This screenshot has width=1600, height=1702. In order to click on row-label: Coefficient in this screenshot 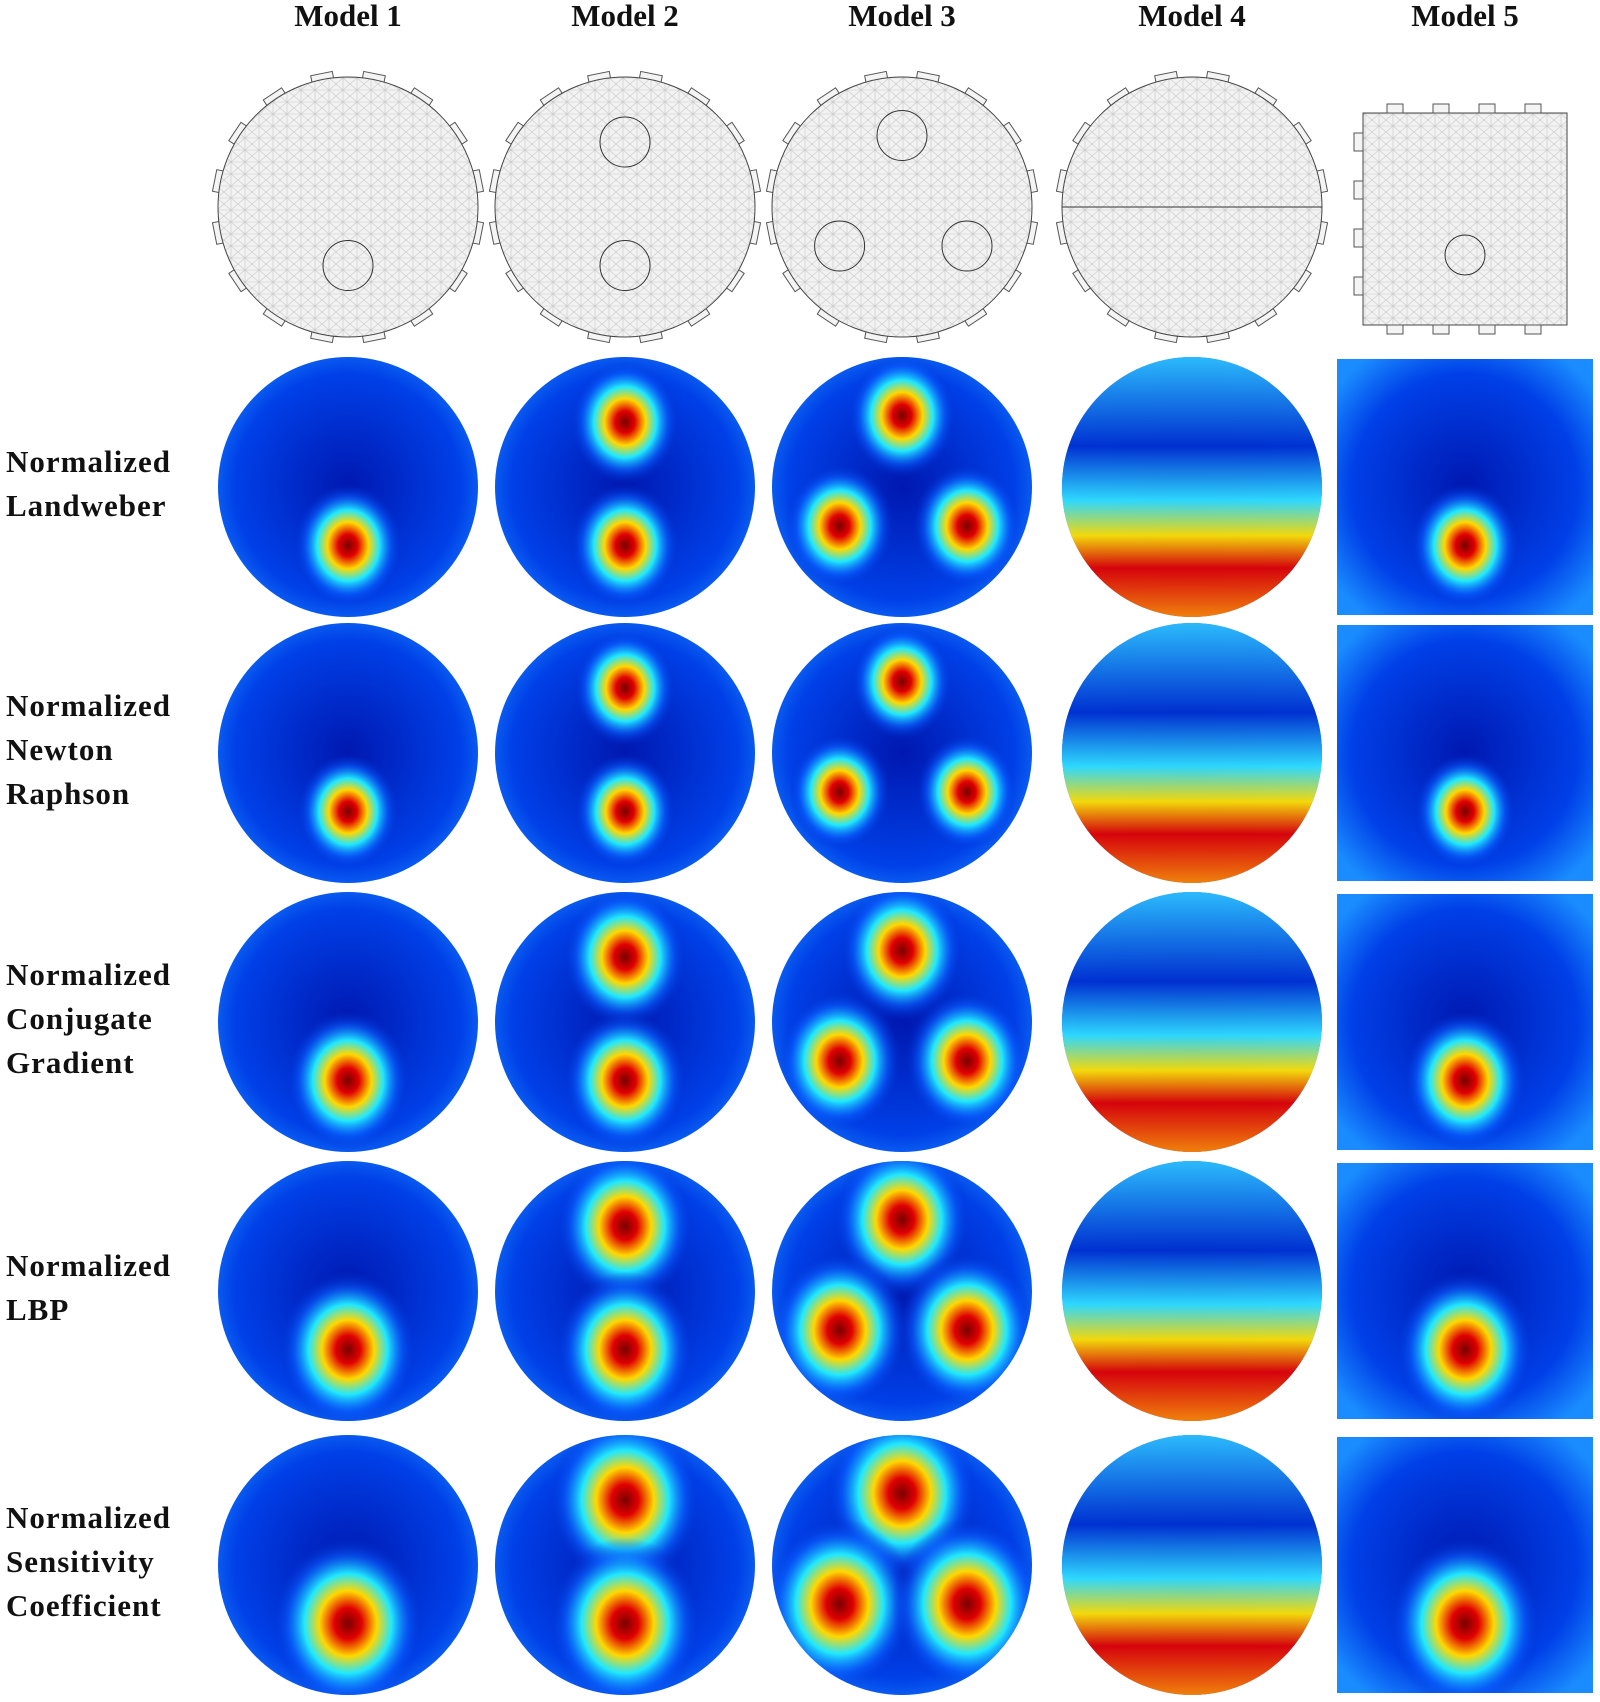, I will do `click(84, 1605)`.